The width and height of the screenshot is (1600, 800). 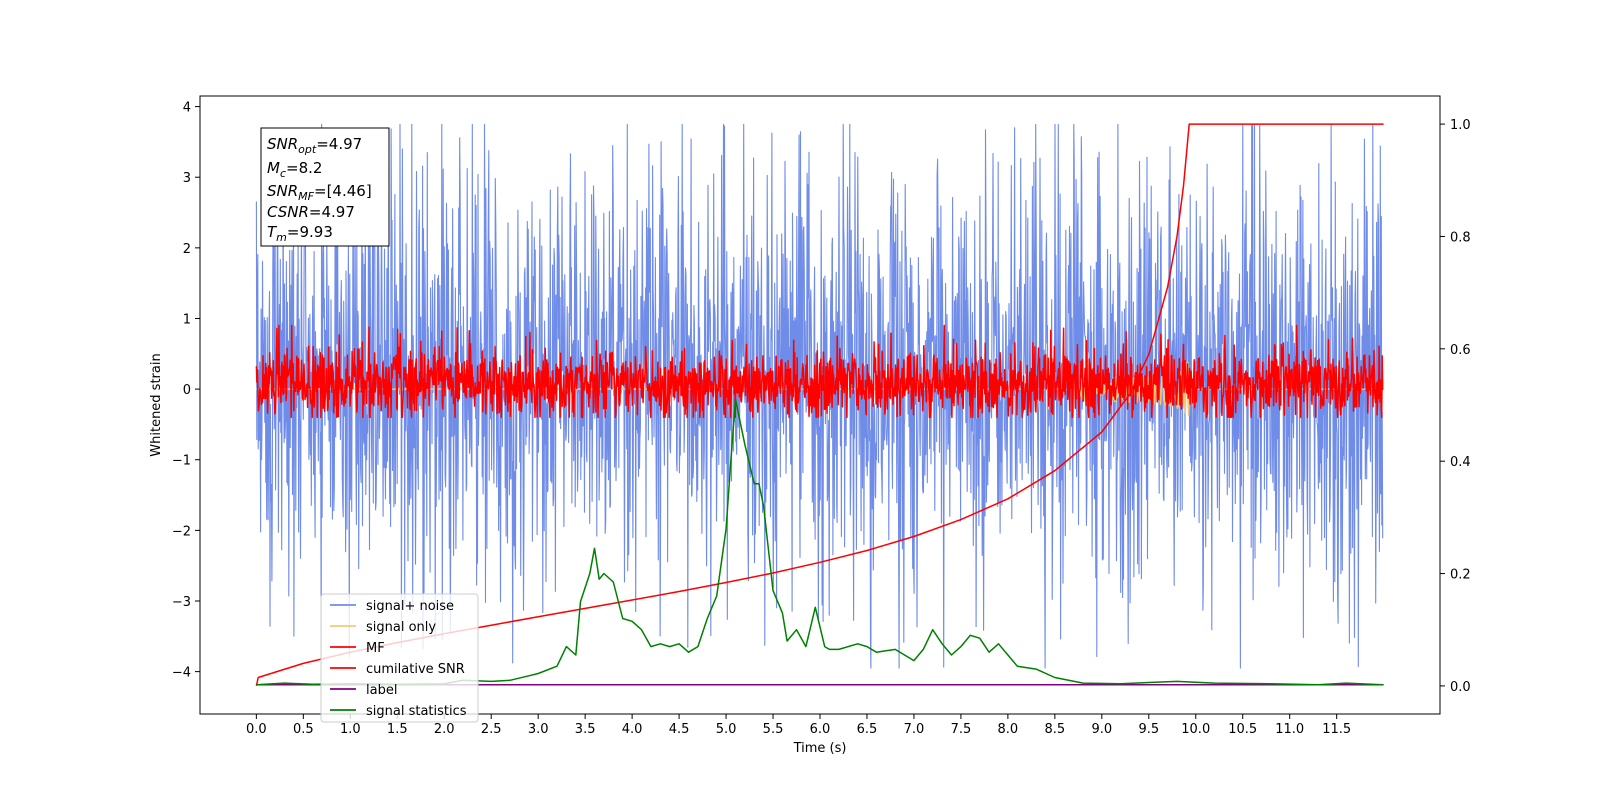 What do you see at coordinates (1195, 729) in the screenshot?
I see `x-tick-label: 10.0` at bounding box center [1195, 729].